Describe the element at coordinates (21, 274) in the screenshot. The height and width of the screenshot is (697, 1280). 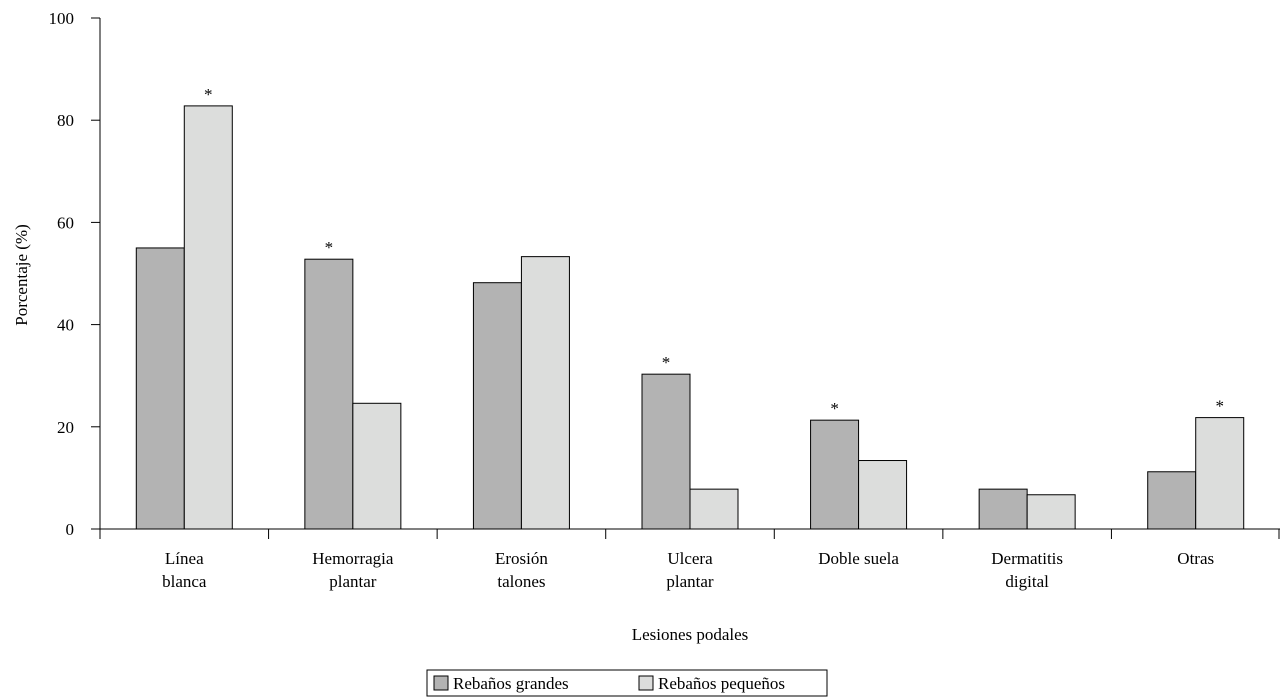
I see `y-axis-title: Porcentaje (%)` at that location.